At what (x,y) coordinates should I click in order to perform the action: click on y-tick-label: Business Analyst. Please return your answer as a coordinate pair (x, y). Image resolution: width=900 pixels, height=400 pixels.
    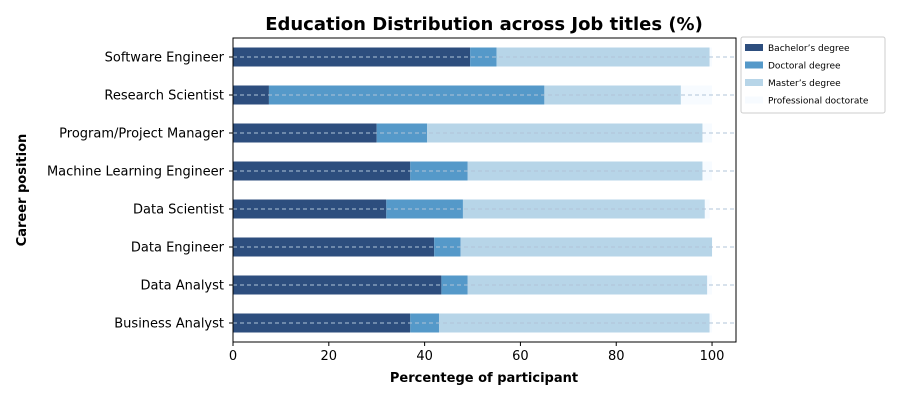
    Looking at the image, I should click on (169, 324).